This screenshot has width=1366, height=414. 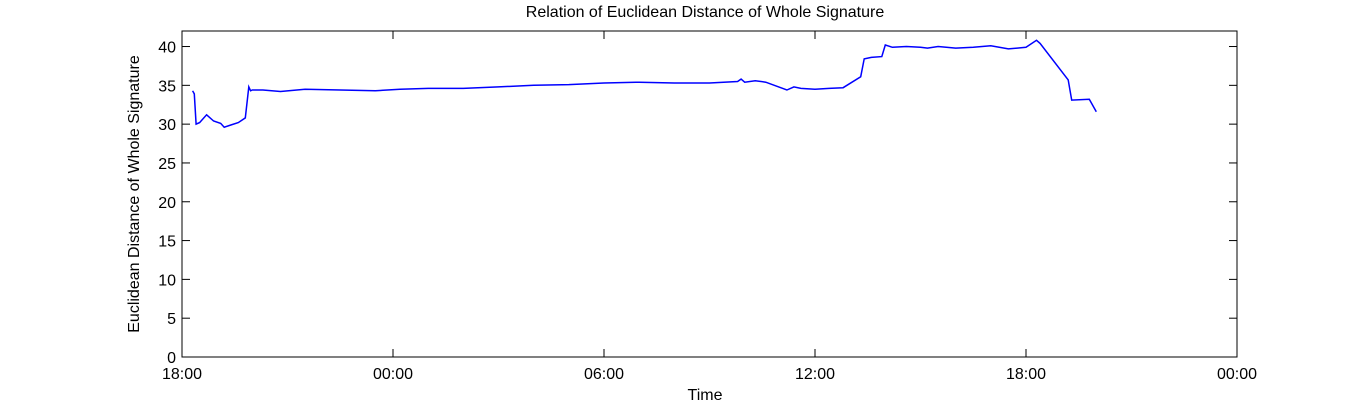 What do you see at coordinates (167, 164) in the screenshot?
I see `y-tick-label: 25` at bounding box center [167, 164].